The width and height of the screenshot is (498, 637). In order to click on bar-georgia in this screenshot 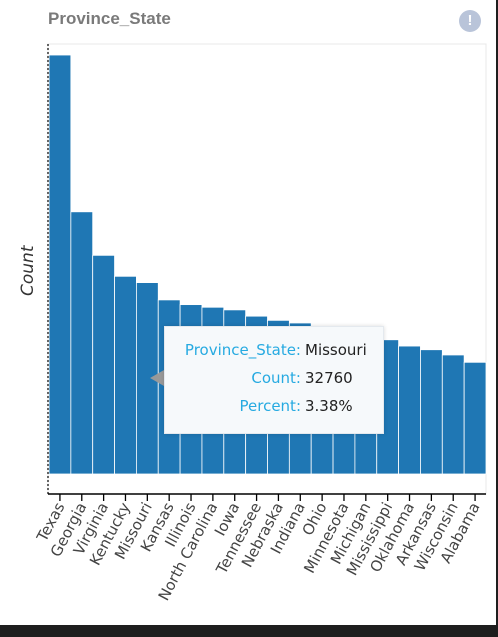, I will do `click(82, 343)`.